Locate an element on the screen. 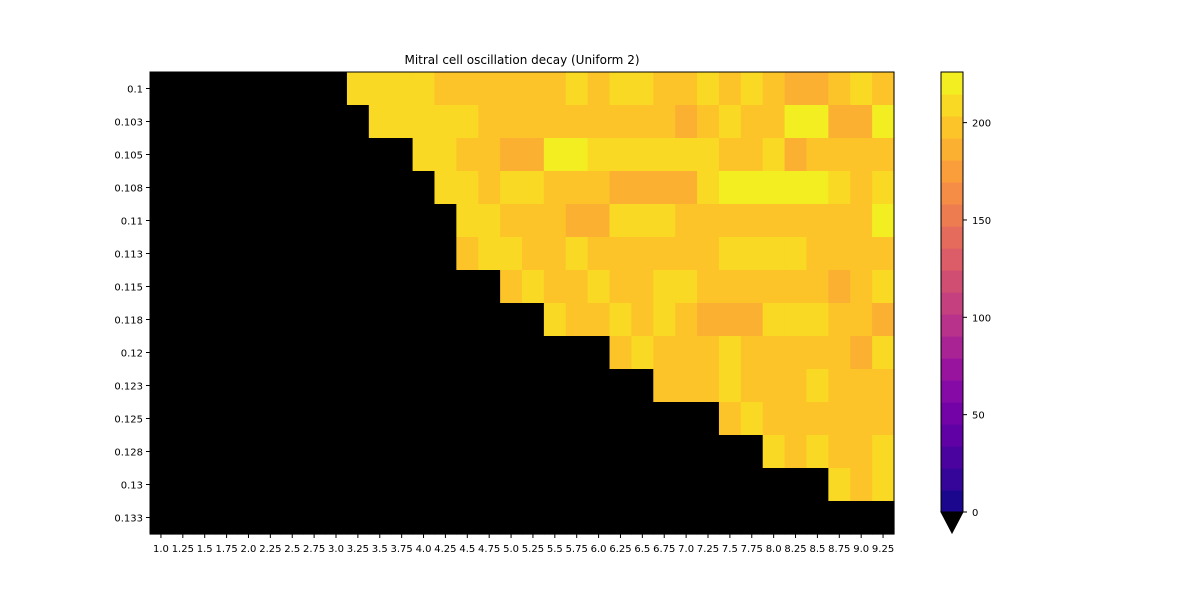  colorbar-tick-label: 100 is located at coordinates (981, 318).